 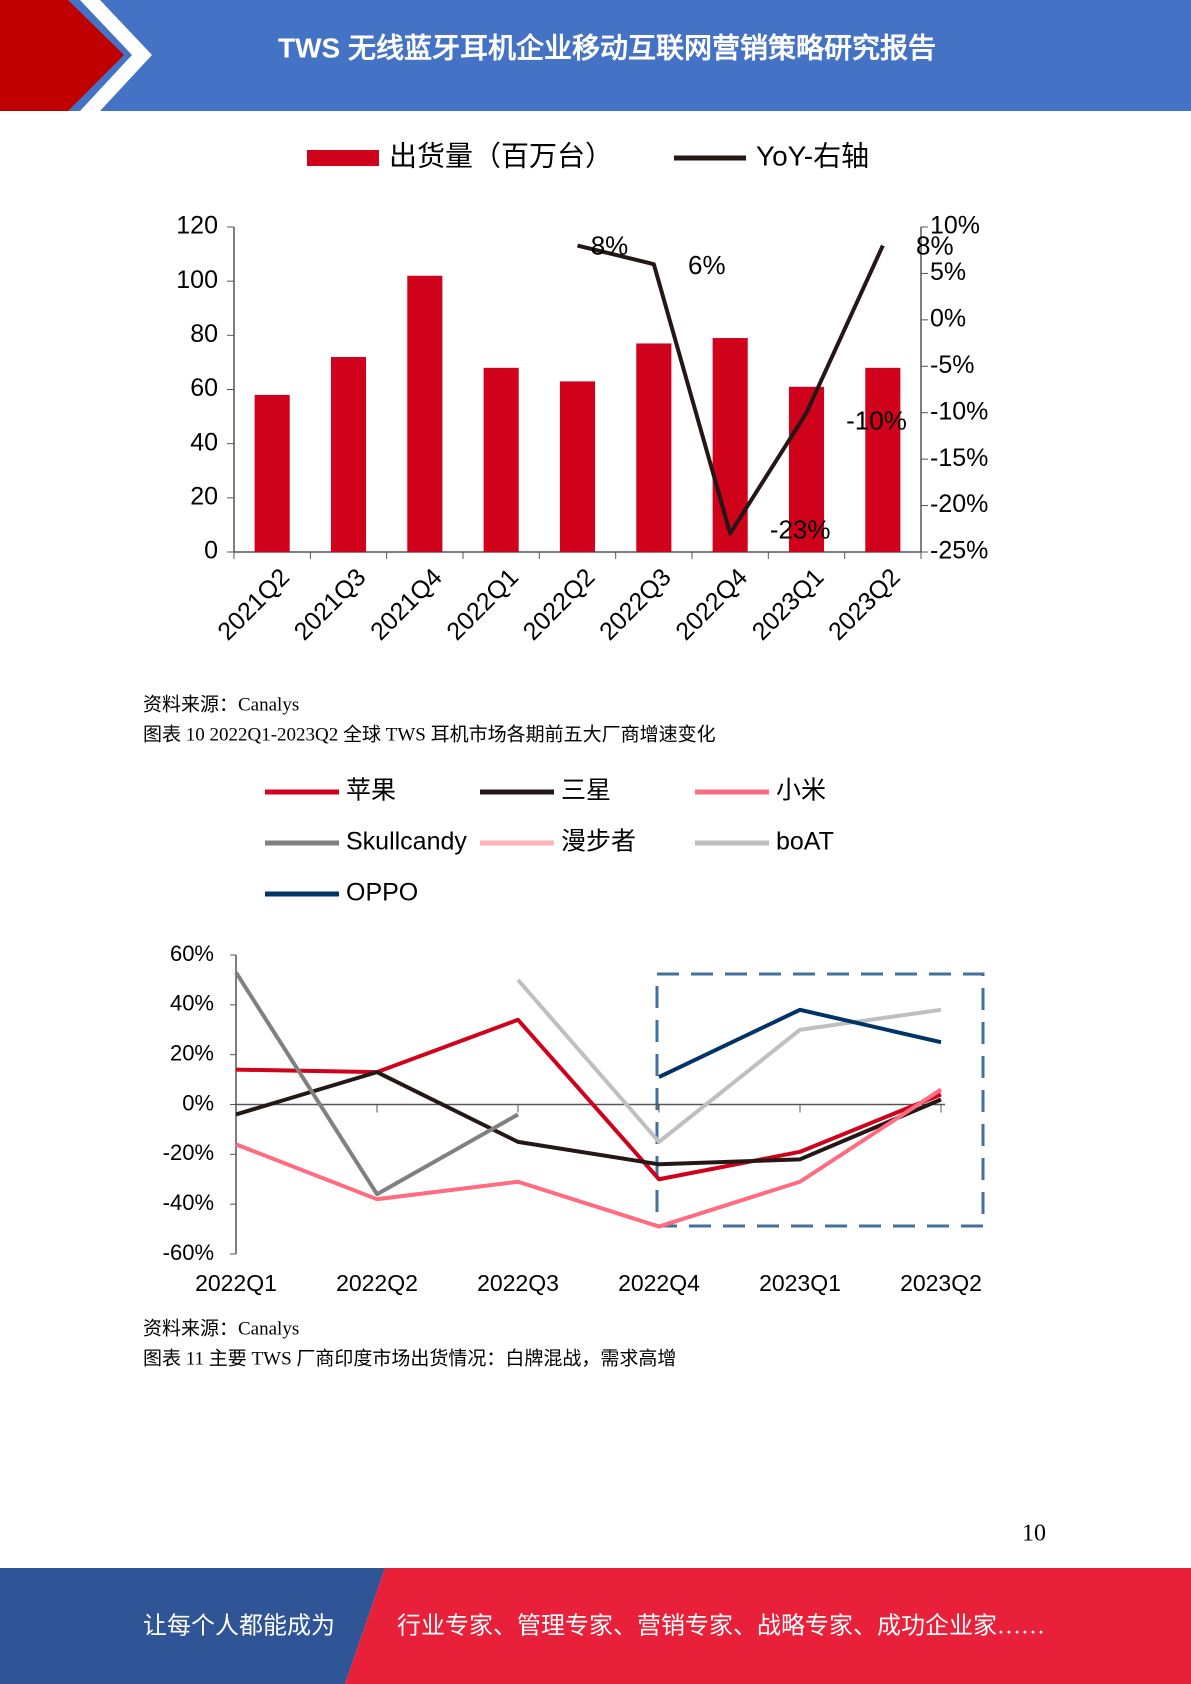 What do you see at coordinates (382, 893) in the screenshot?
I see `legend-label: OPPO` at bounding box center [382, 893].